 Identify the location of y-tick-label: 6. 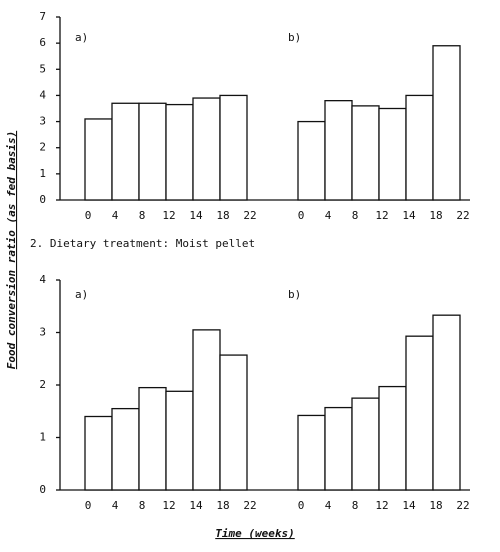
(42, 42).